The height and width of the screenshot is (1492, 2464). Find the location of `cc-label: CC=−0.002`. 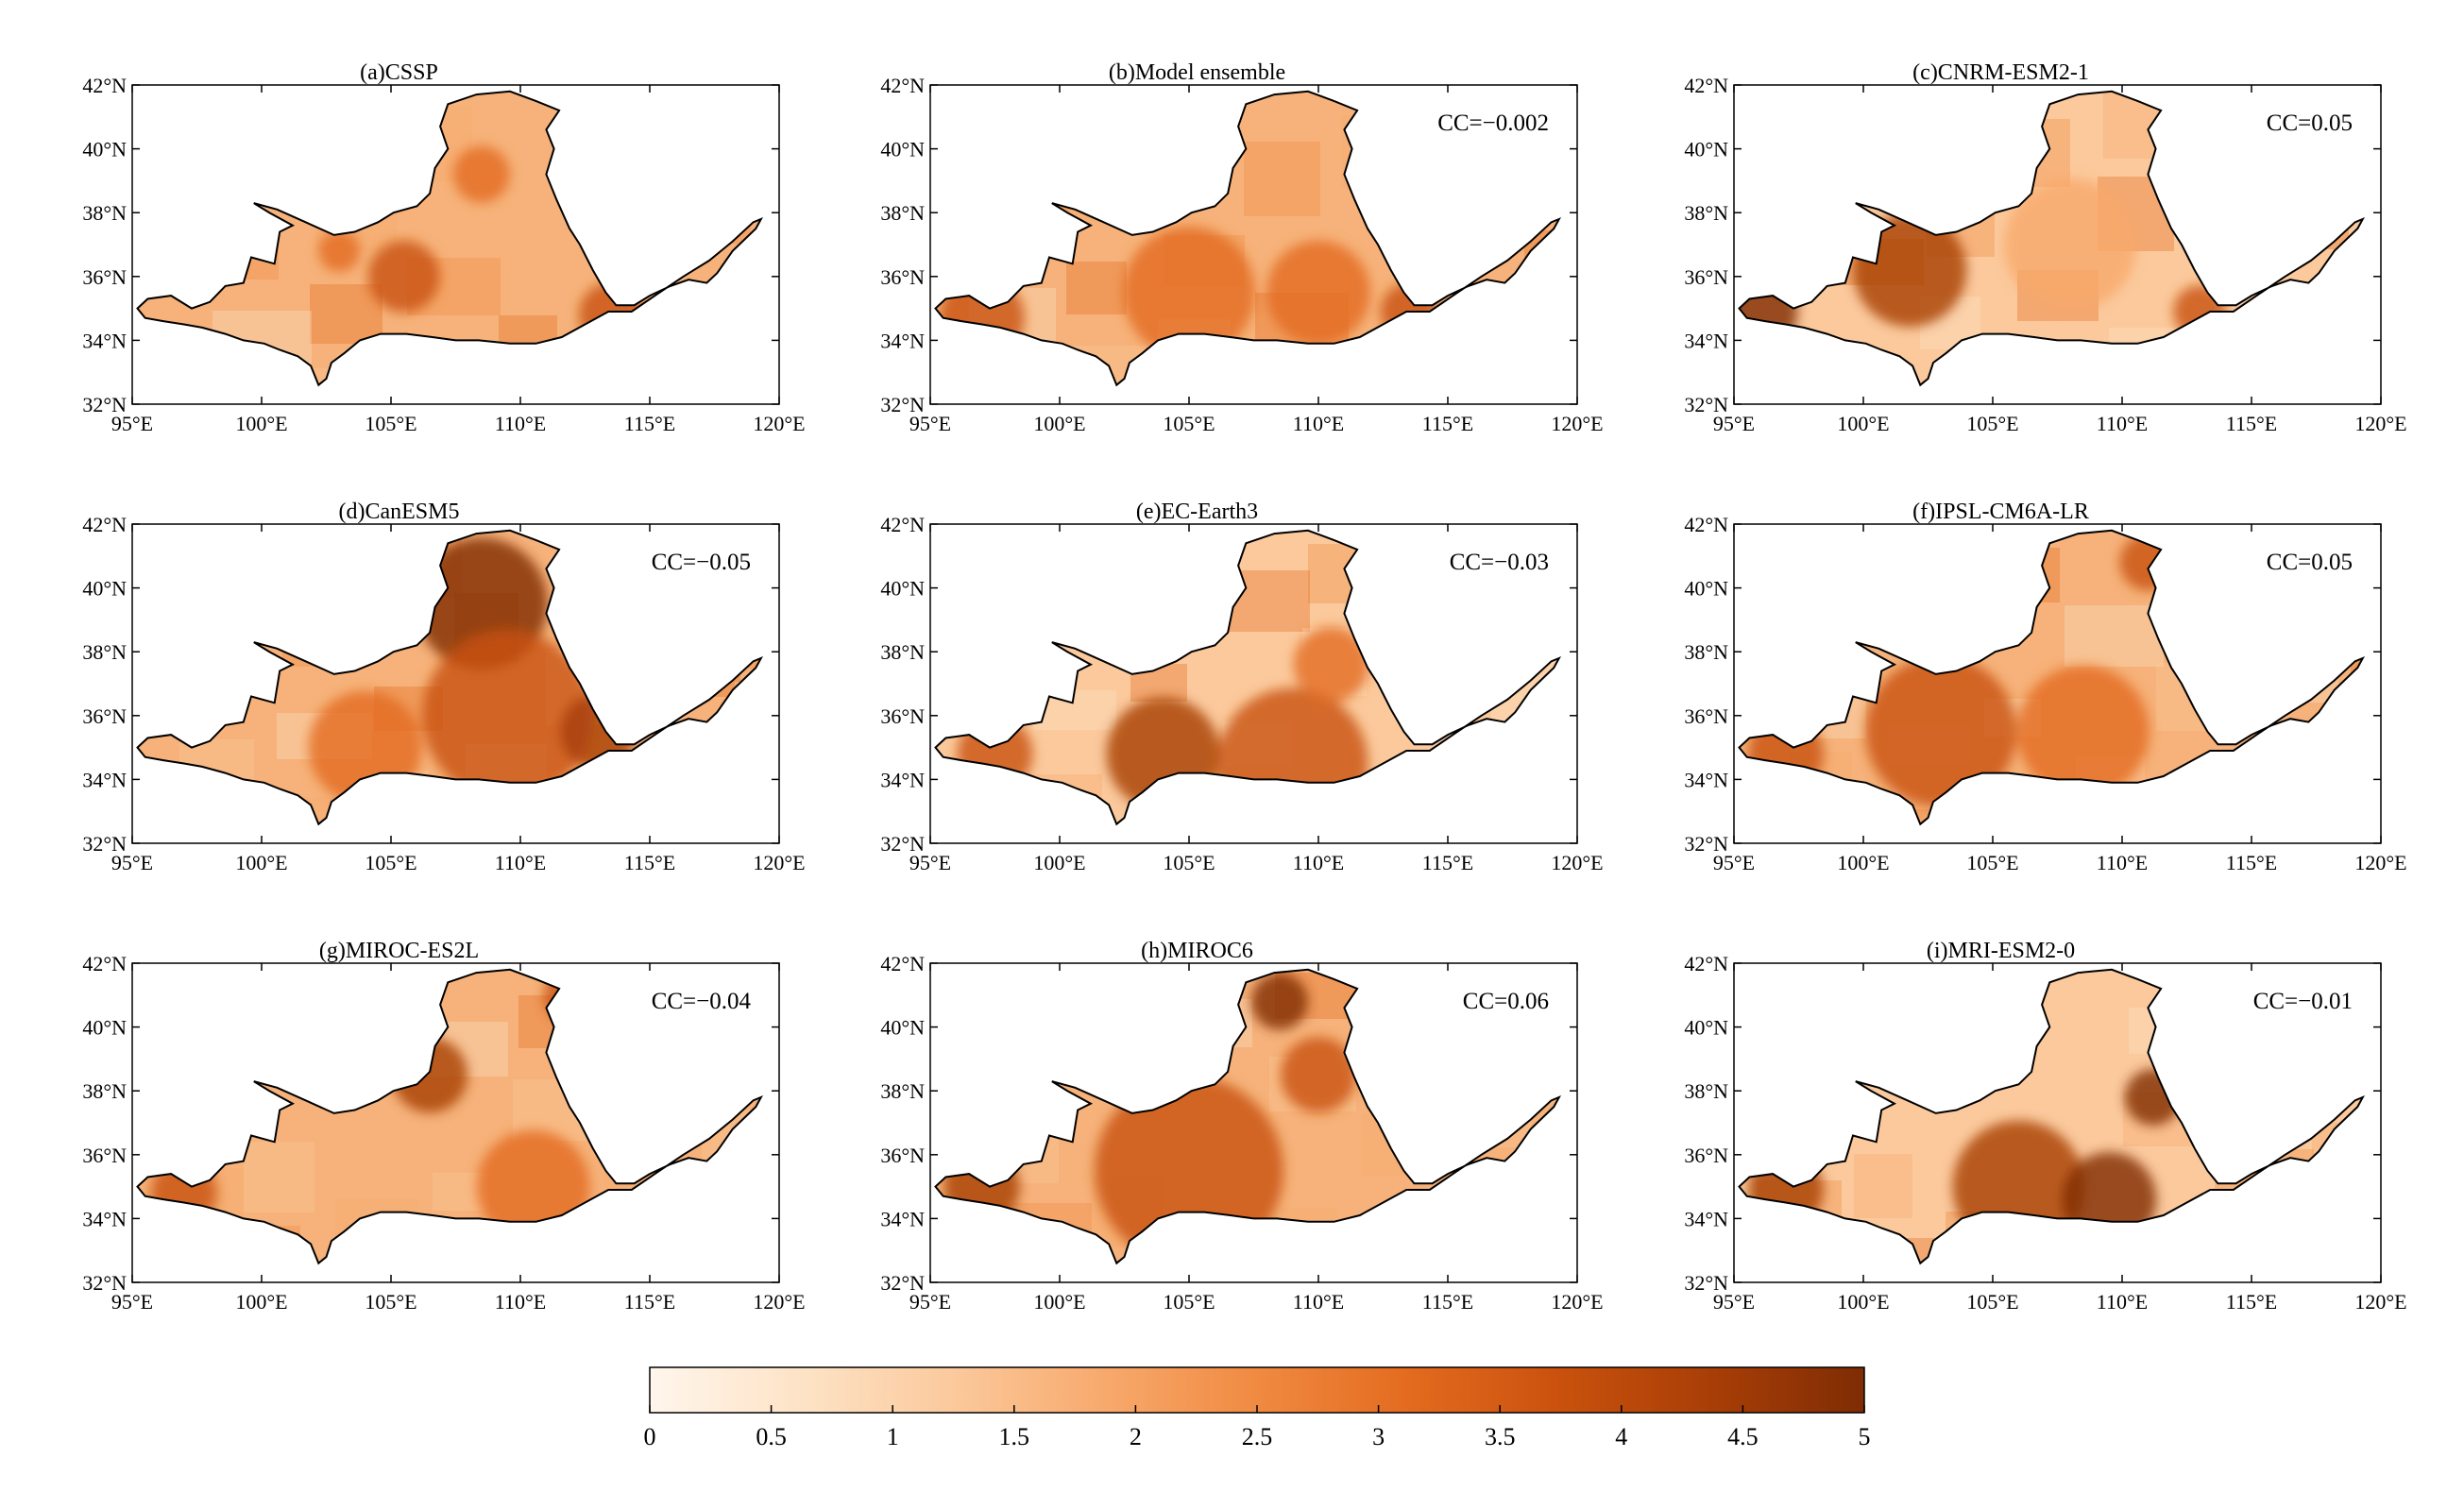

cc-label: CC=−0.002 is located at coordinates (1493, 123).